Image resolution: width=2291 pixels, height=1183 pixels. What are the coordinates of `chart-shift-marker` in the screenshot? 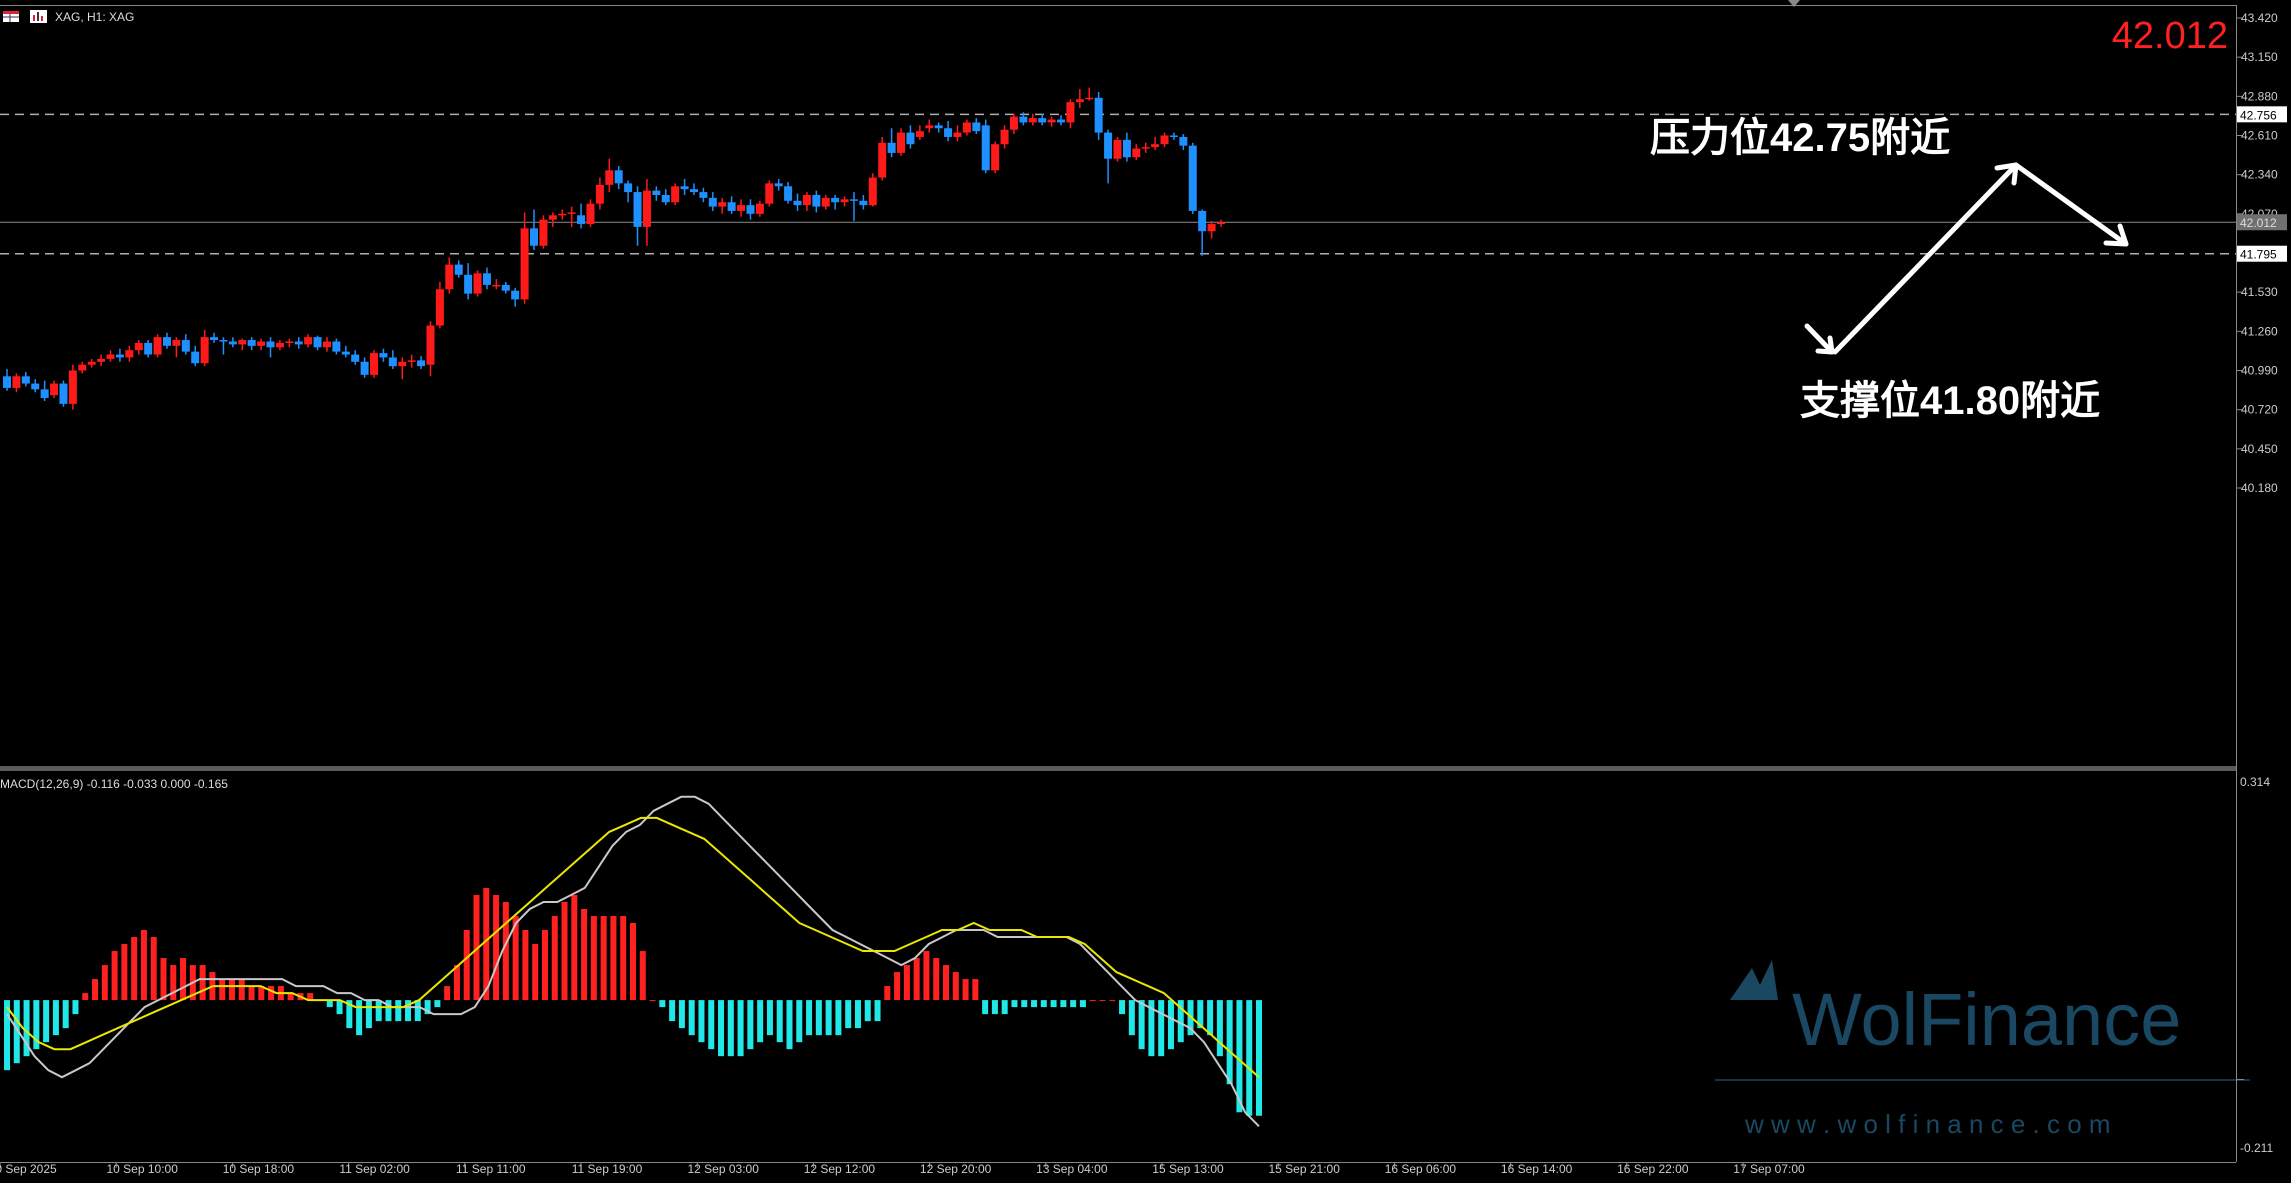 It's located at (1794, 3).